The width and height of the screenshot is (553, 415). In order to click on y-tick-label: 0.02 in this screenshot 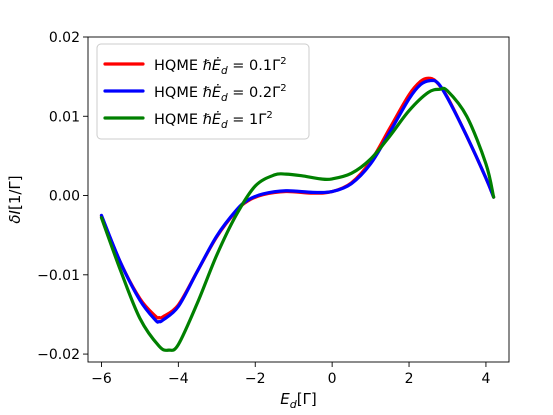, I will do `click(64, 38)`.